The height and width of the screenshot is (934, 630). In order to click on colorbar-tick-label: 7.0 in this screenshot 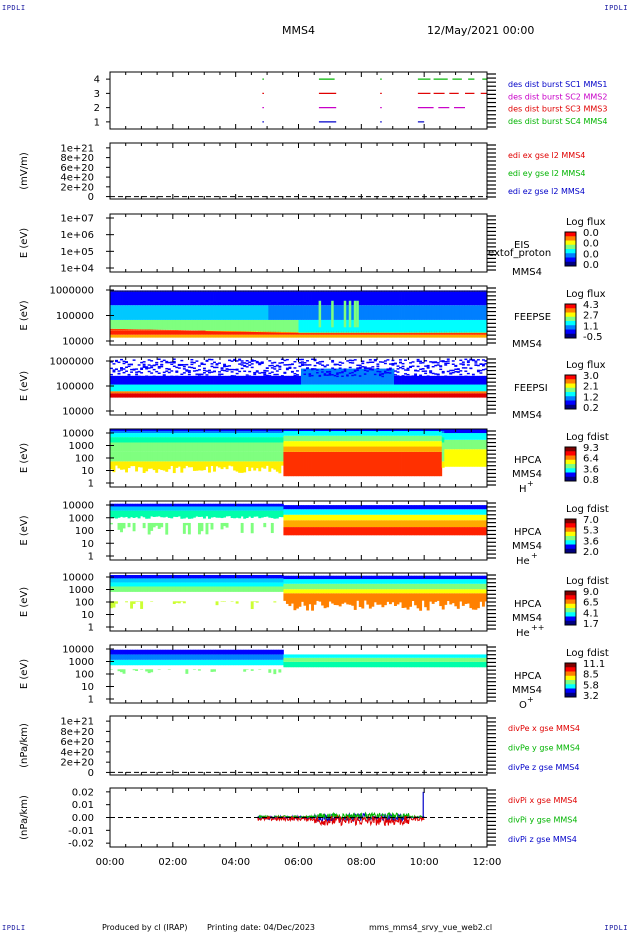, I will do `click(591, 520)`.